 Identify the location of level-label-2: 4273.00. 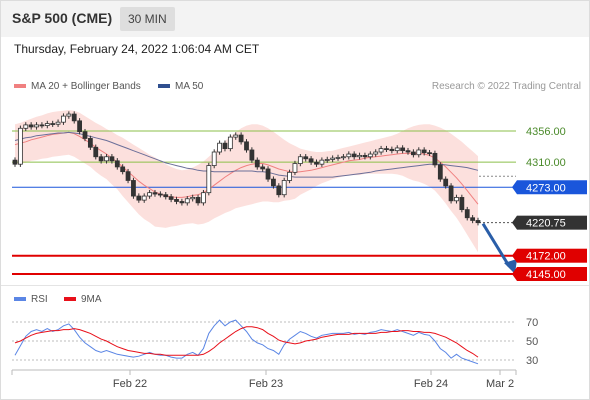
(546, 188).